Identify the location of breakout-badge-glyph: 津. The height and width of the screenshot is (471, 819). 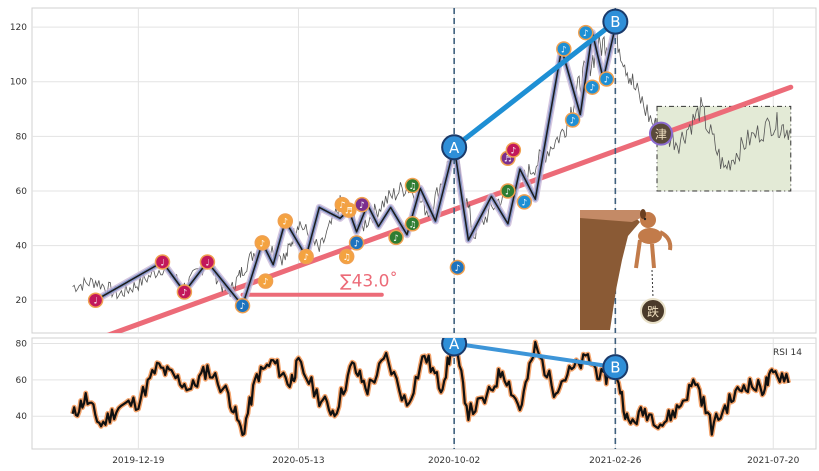
(661, 135).